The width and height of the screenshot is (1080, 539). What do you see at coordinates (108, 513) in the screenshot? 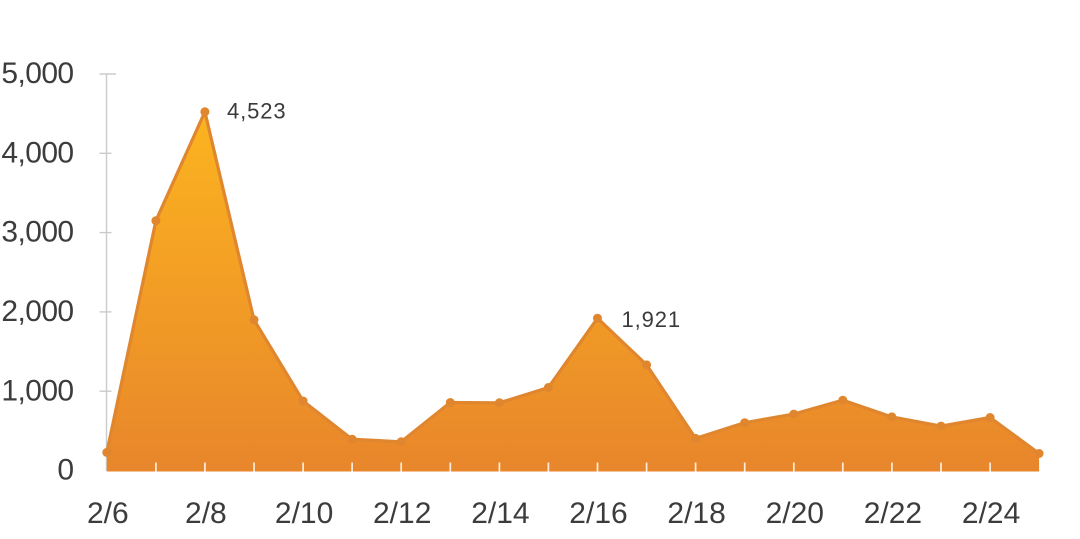
I see `svg-text: 2/6` at bounding box center [108, 513].